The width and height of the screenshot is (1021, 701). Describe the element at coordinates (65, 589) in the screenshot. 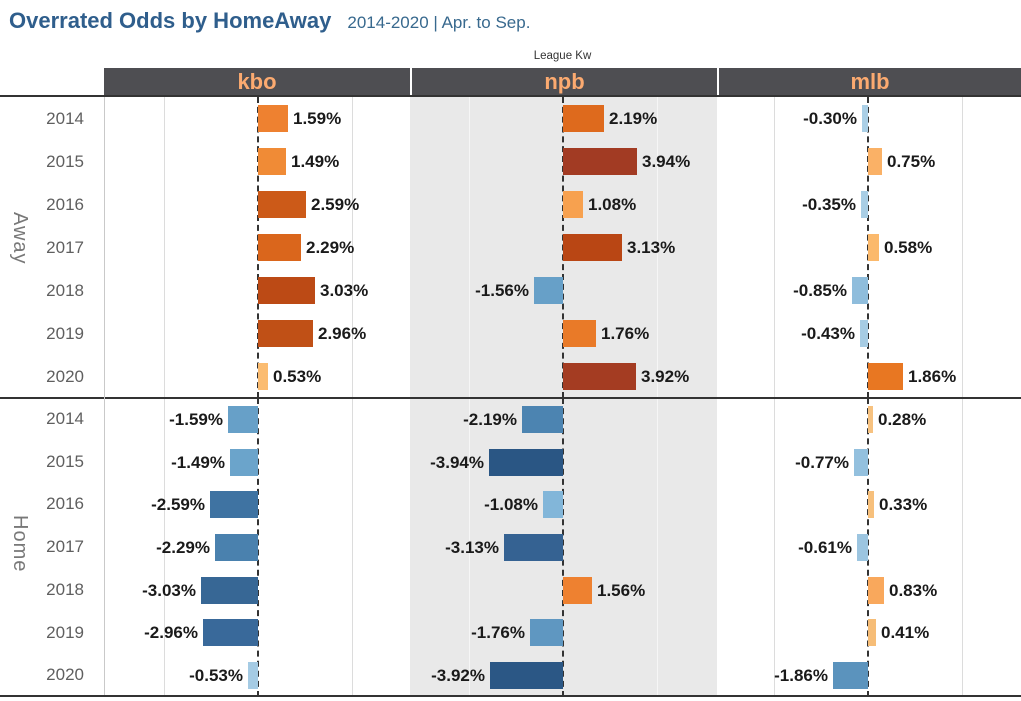

I see `year-label-home-2018: 2018` at that location.